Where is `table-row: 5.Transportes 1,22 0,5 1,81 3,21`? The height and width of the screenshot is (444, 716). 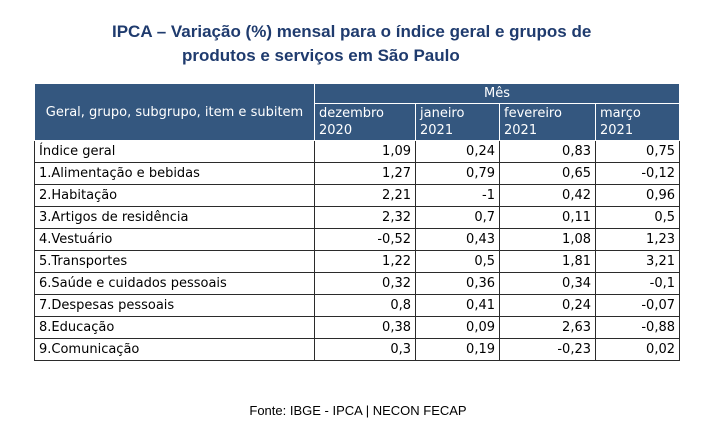
table-row: 5.Transportes 1,22 0,5 1,81 3,21 is located at coordinates (357, 261).